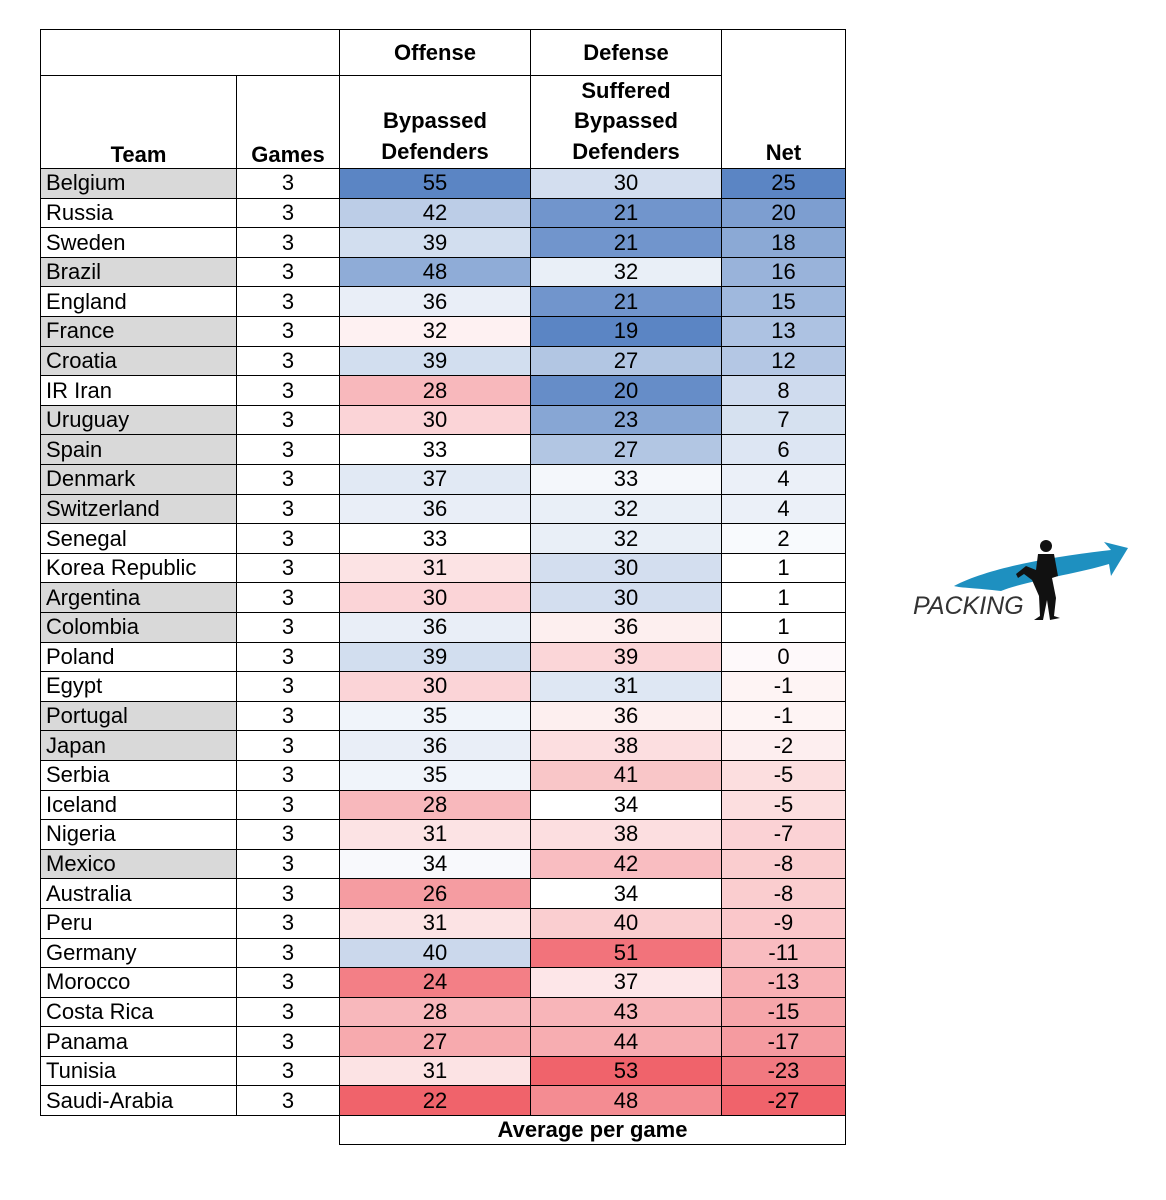  I want to click on table-row: IR Iran 3 28 20 8, so click(443, 390).